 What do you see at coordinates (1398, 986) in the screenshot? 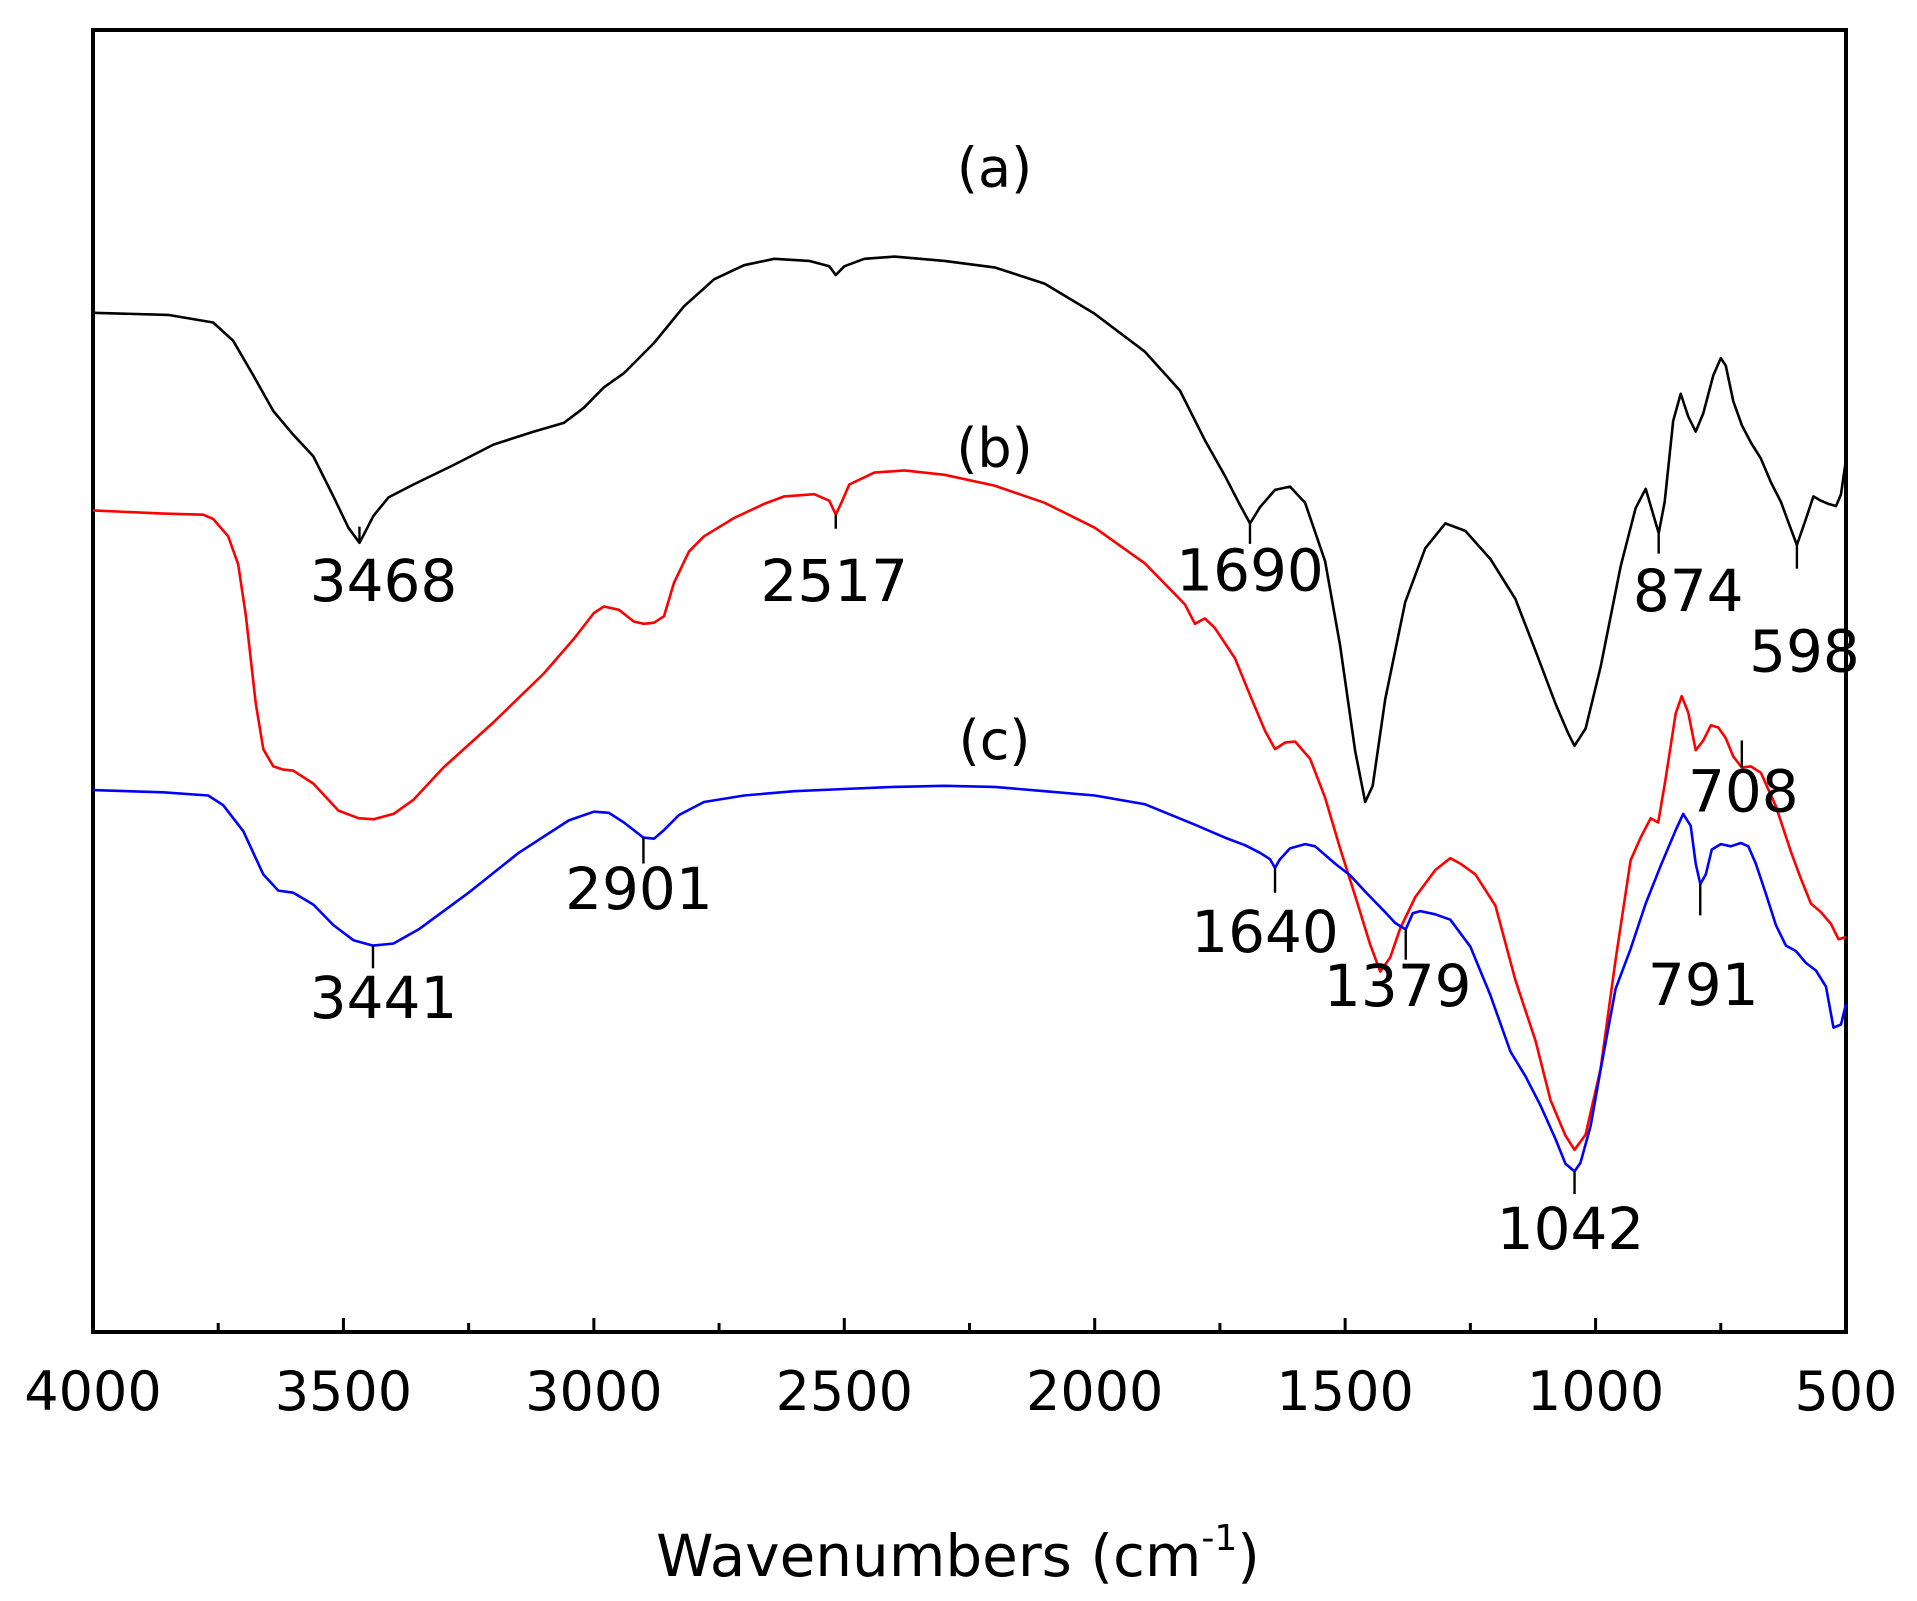
I see `peak-label-1379: 1379` at bounding box center [1398, 986].